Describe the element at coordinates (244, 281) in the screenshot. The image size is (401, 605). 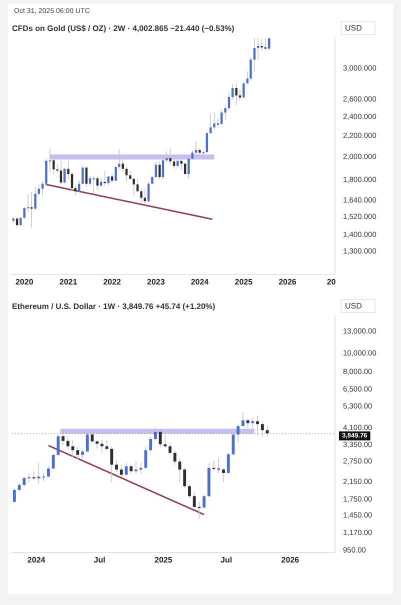
I see `x-tick-label: 2025` at that location.